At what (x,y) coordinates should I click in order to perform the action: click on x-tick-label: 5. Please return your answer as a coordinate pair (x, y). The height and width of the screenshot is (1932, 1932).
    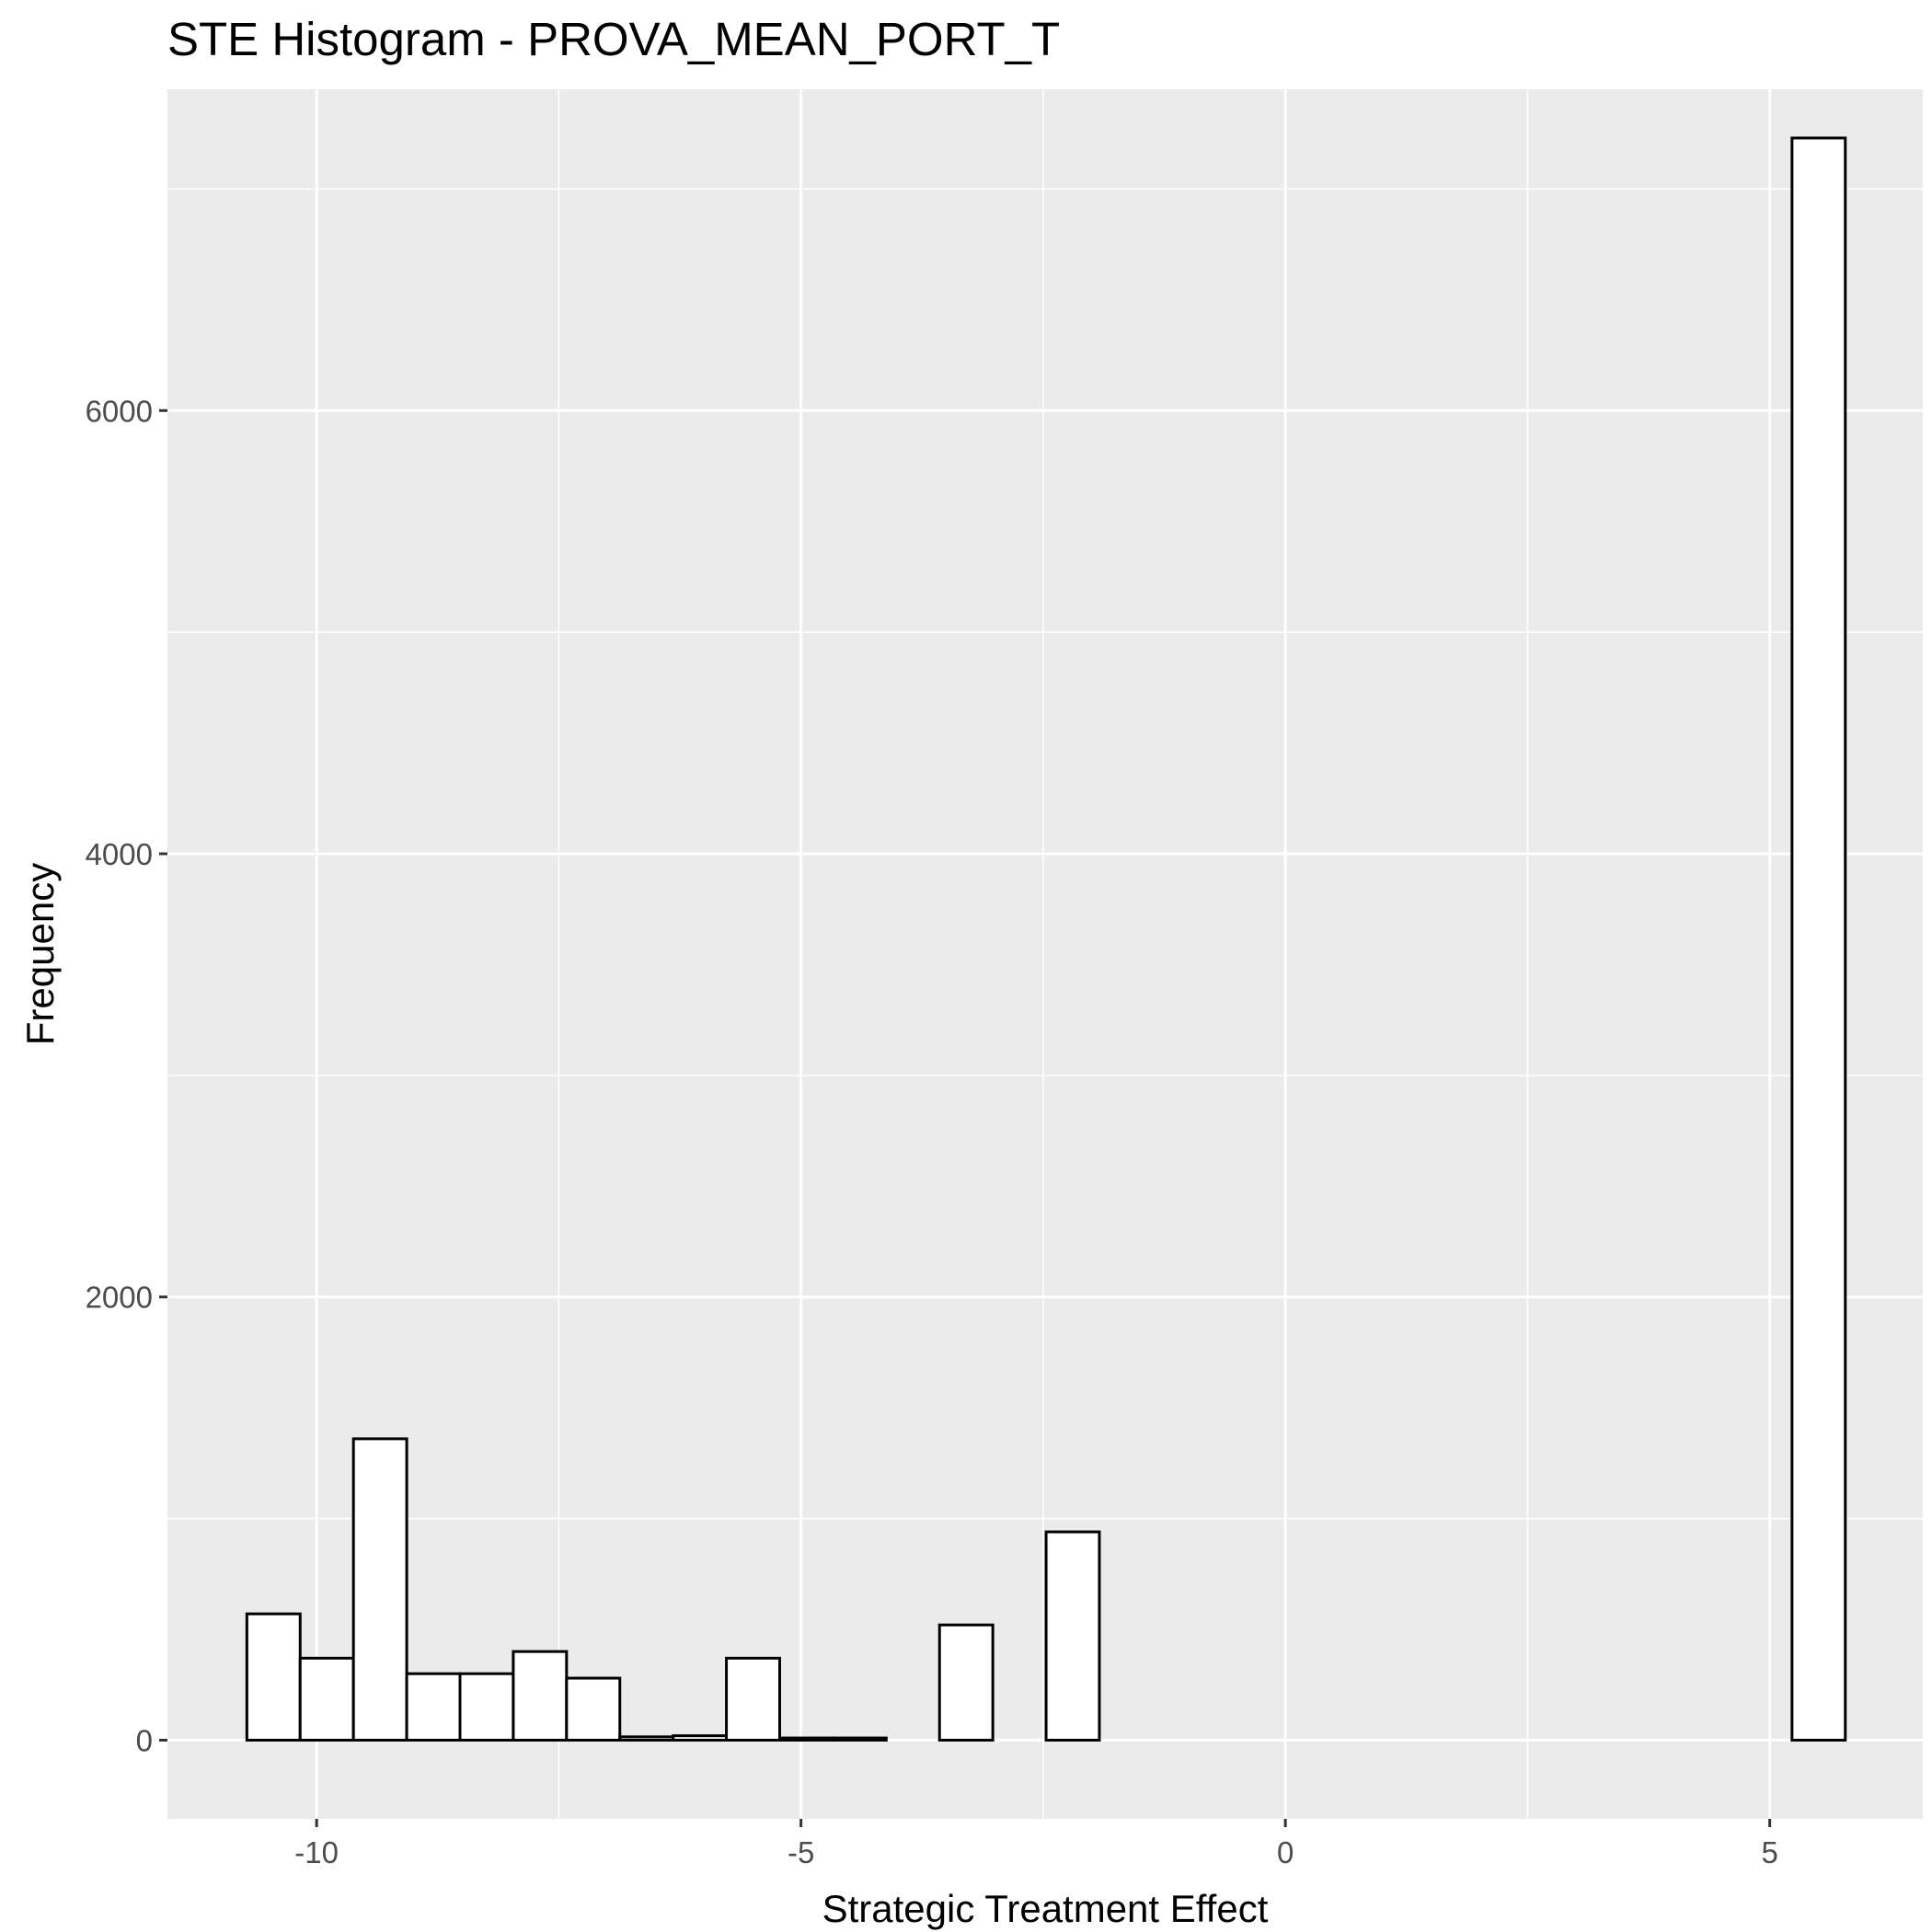
    Looking at the image, I should click on (1769, 1852).